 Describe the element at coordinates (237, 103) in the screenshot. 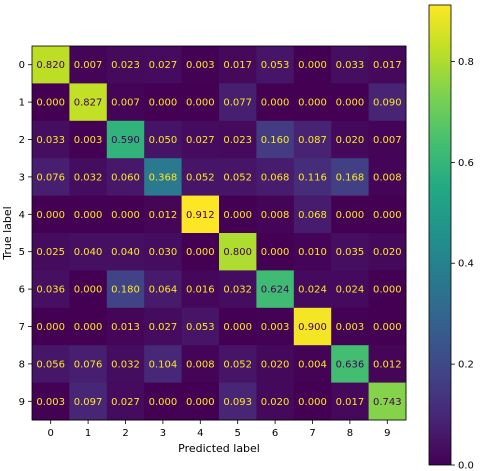

I see `cell-value-label: 0.077` at that location.